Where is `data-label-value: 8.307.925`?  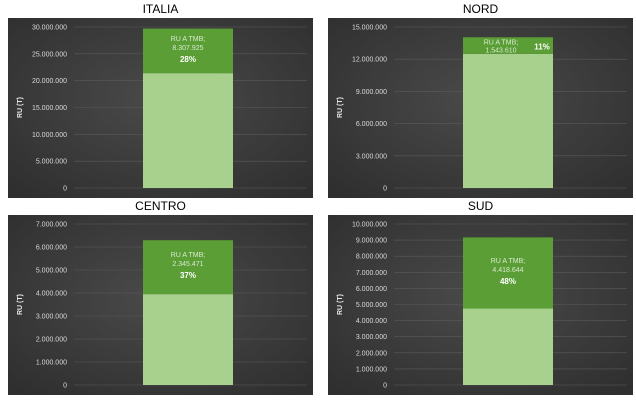 data-label-value: 8.307.925 is located at coordinates (187, 48).